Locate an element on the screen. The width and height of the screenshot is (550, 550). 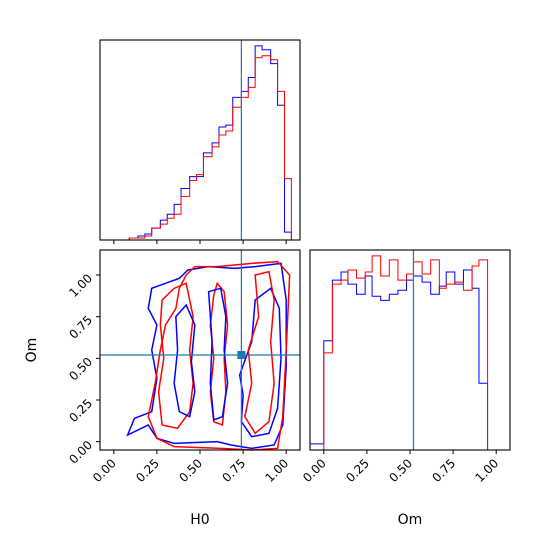
h0-histogram-panel is located at coordinates (200, 141).